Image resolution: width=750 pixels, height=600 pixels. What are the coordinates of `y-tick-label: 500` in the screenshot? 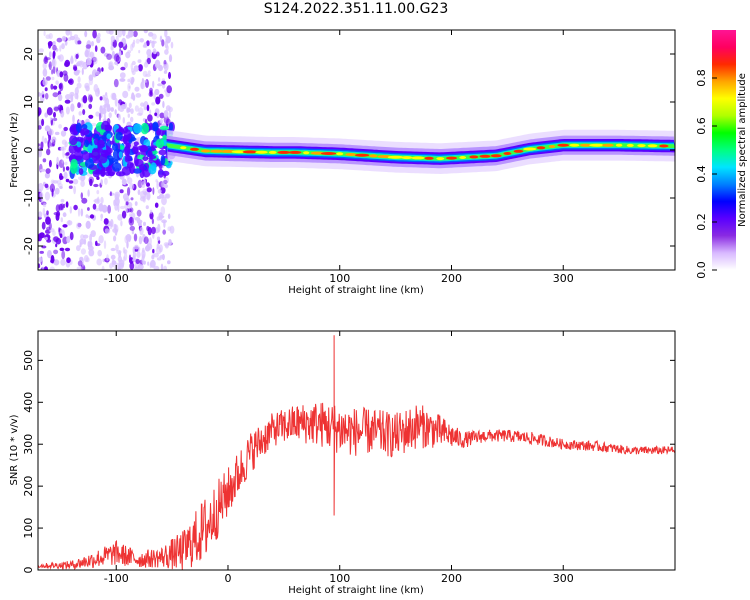 It's located at (28, 360).